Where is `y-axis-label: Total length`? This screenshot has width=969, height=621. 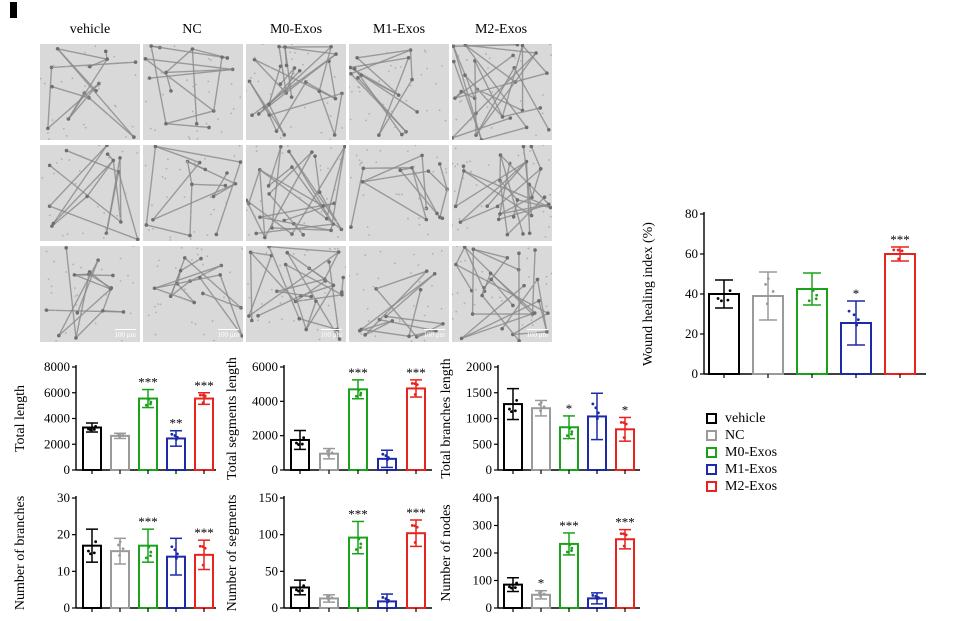 y-axis-label: Total length is located at coordinates (20, 418).